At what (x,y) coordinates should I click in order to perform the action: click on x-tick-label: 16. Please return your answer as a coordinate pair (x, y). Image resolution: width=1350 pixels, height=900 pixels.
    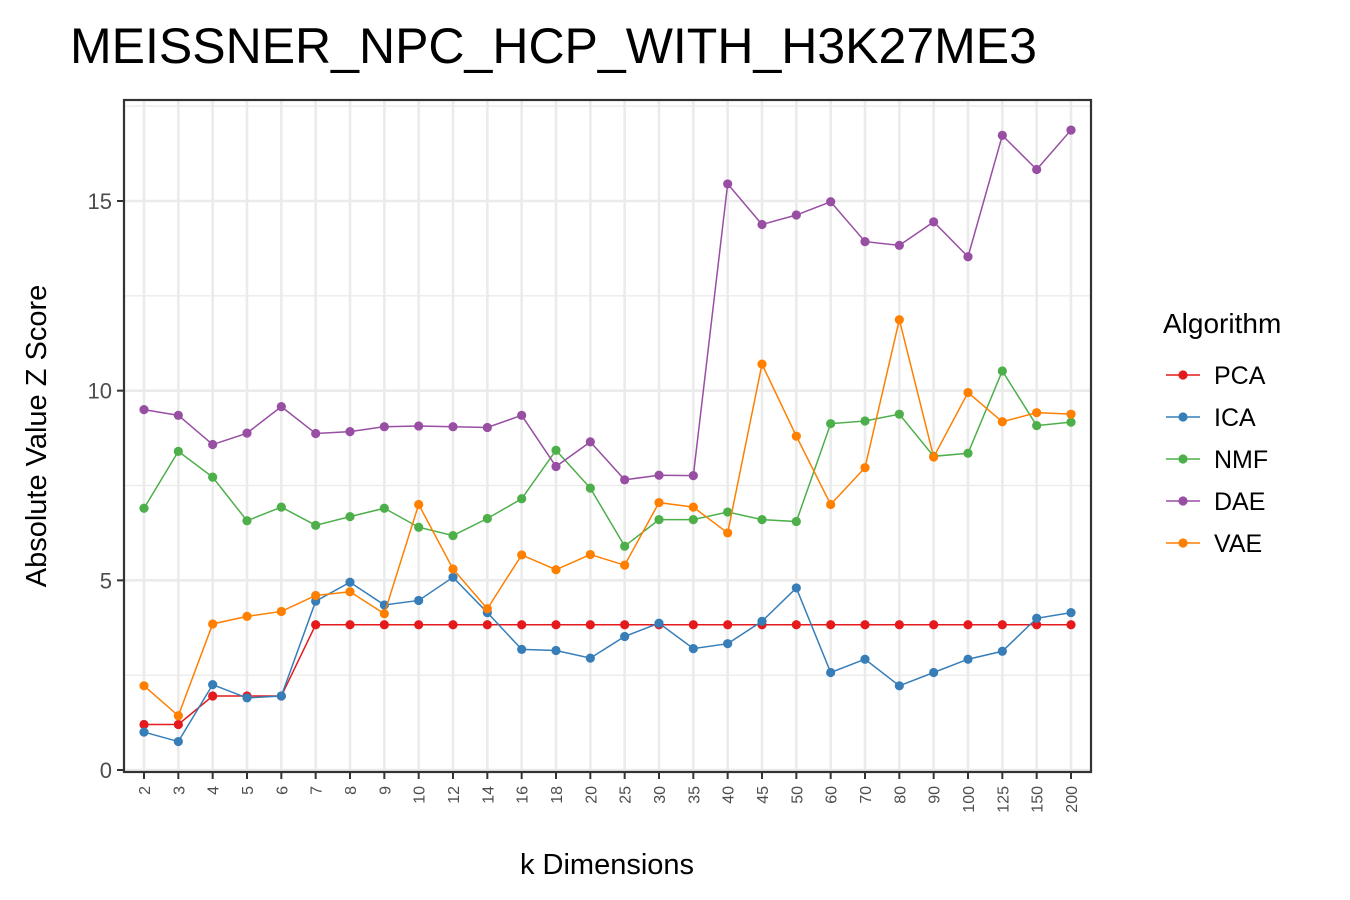
    Looking at the image, I should click on (523, 795).